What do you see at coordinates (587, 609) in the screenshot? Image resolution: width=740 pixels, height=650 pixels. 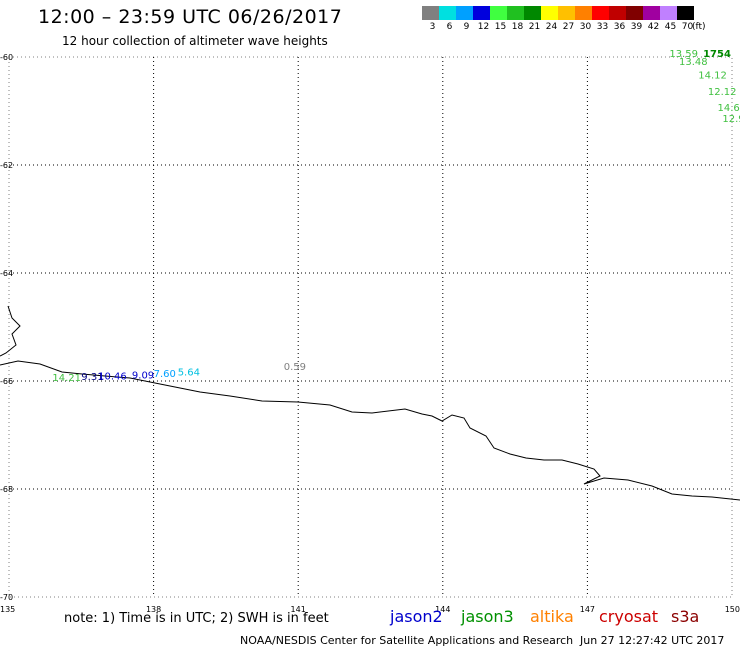 I see `lon-label: 147` at bounding box center [587, 609].